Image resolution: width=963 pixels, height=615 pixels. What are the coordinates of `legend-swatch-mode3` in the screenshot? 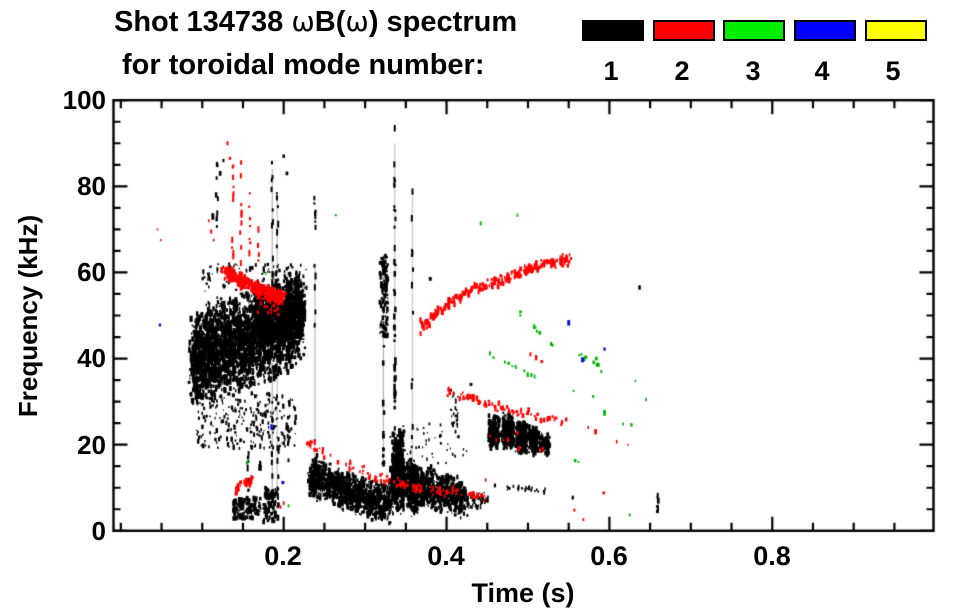 It's located at (754, 30).